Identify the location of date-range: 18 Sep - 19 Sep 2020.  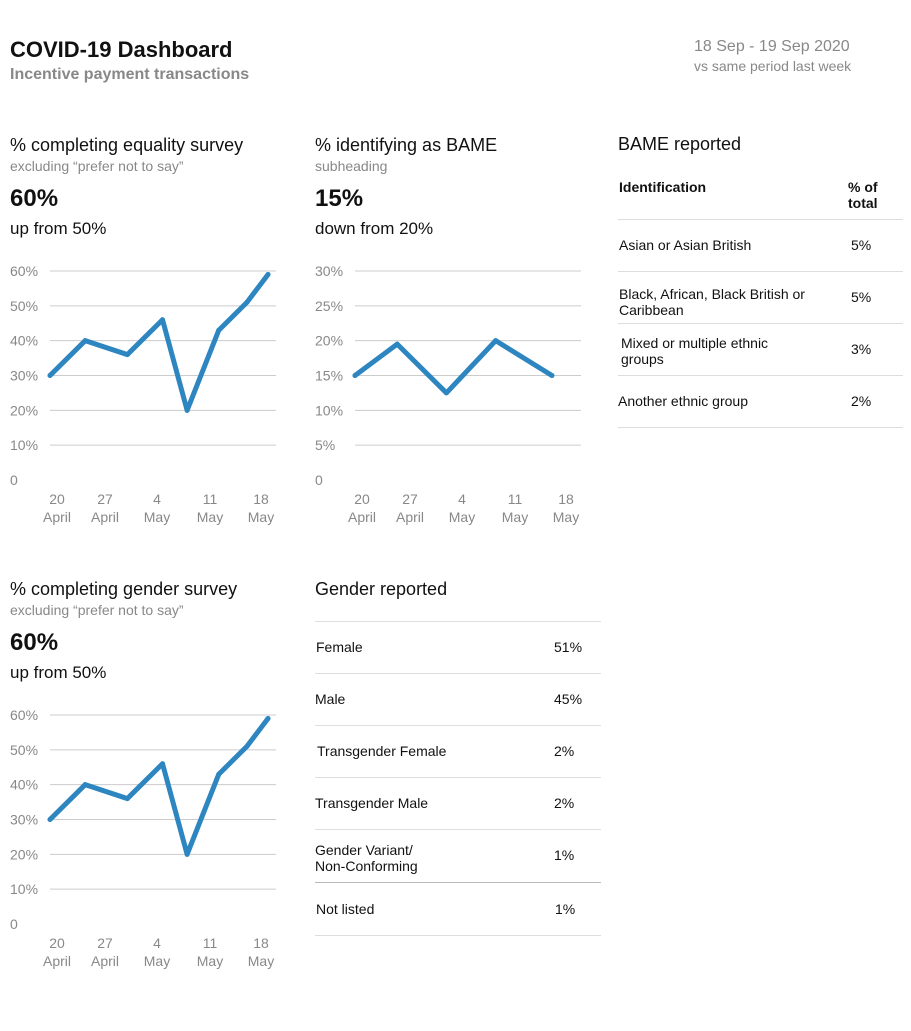
(772, 46).